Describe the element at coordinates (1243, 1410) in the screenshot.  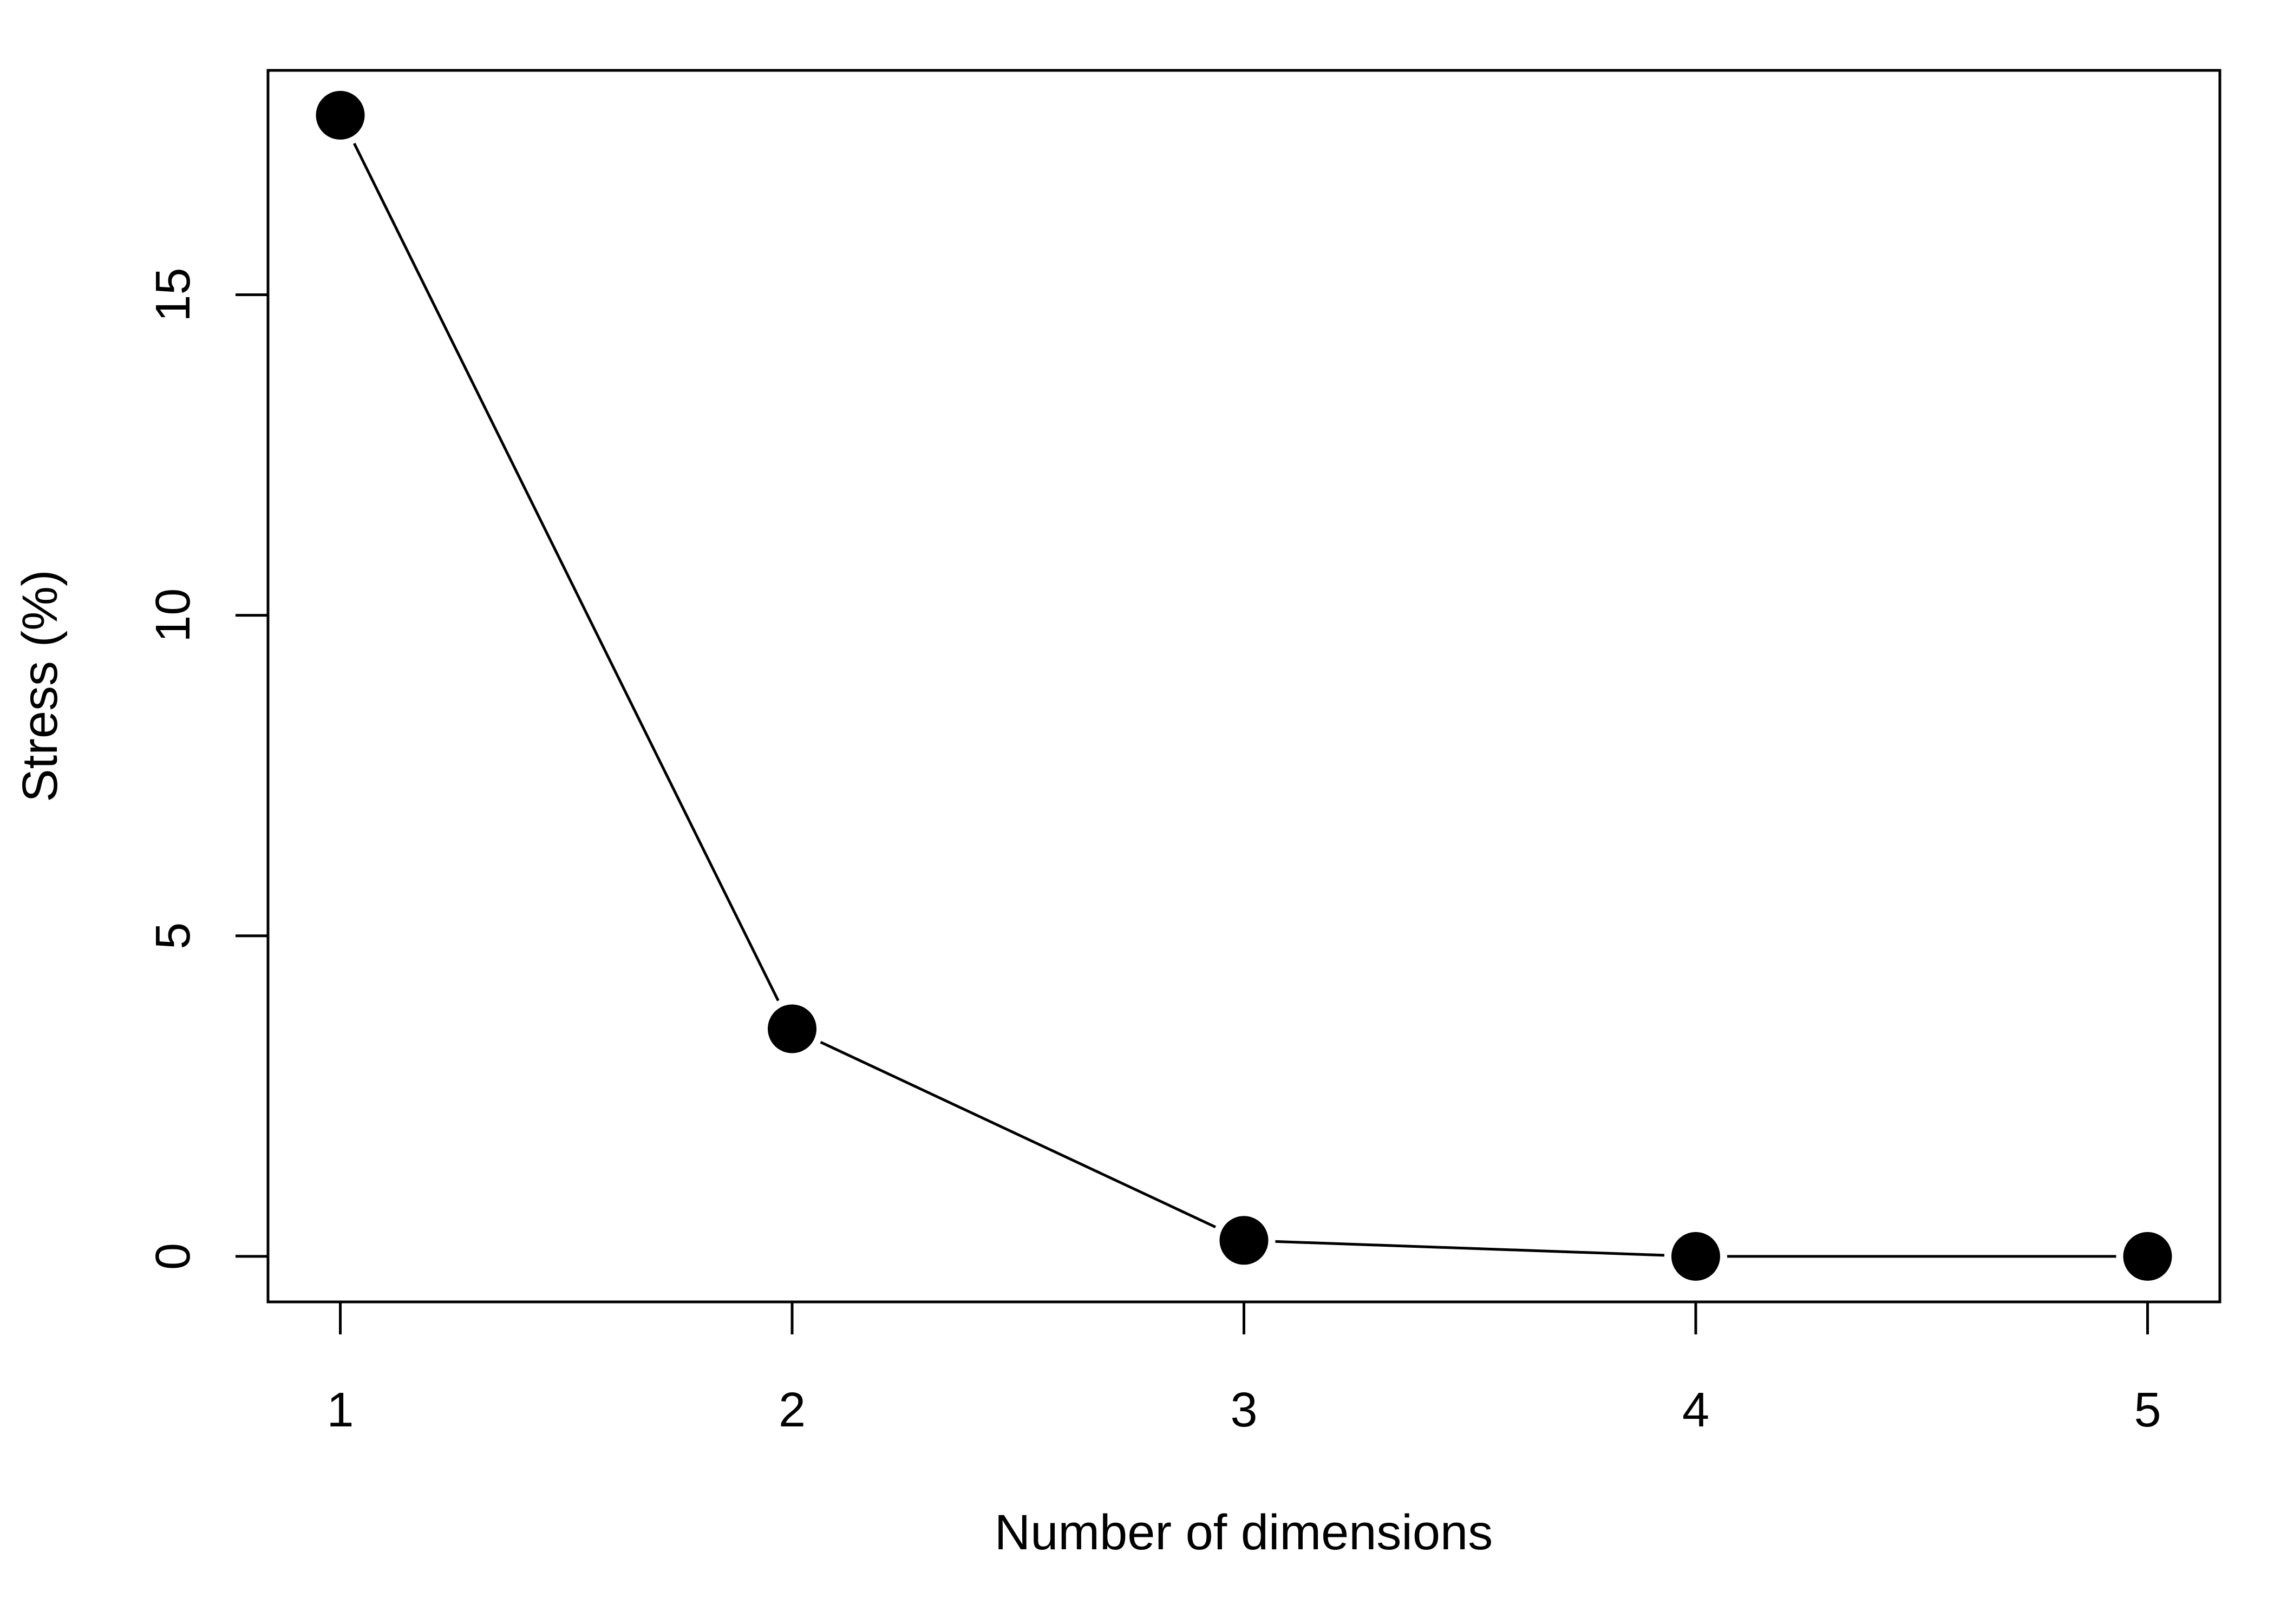
I see `x-tick-label-3: 3` at that location.